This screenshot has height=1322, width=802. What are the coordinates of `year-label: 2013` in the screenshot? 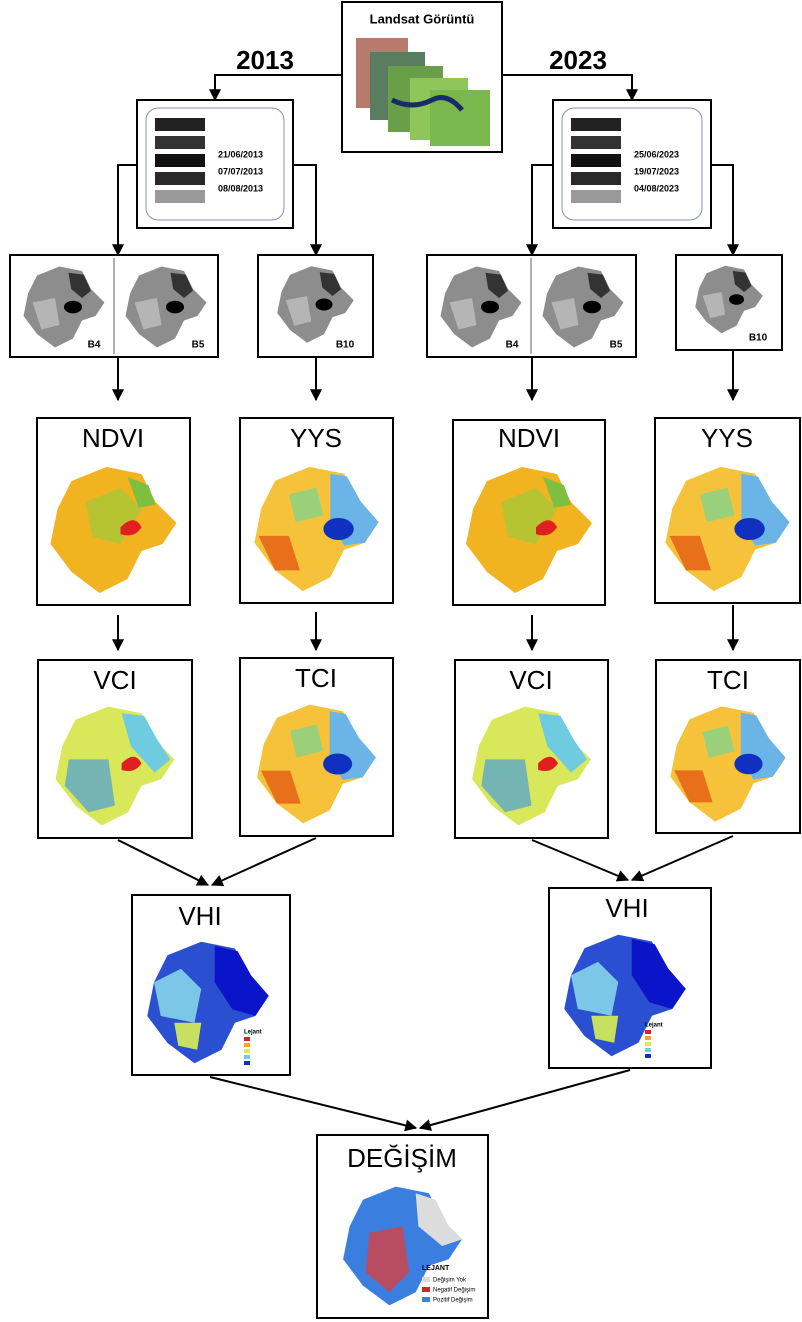 It's located at (265, 60).